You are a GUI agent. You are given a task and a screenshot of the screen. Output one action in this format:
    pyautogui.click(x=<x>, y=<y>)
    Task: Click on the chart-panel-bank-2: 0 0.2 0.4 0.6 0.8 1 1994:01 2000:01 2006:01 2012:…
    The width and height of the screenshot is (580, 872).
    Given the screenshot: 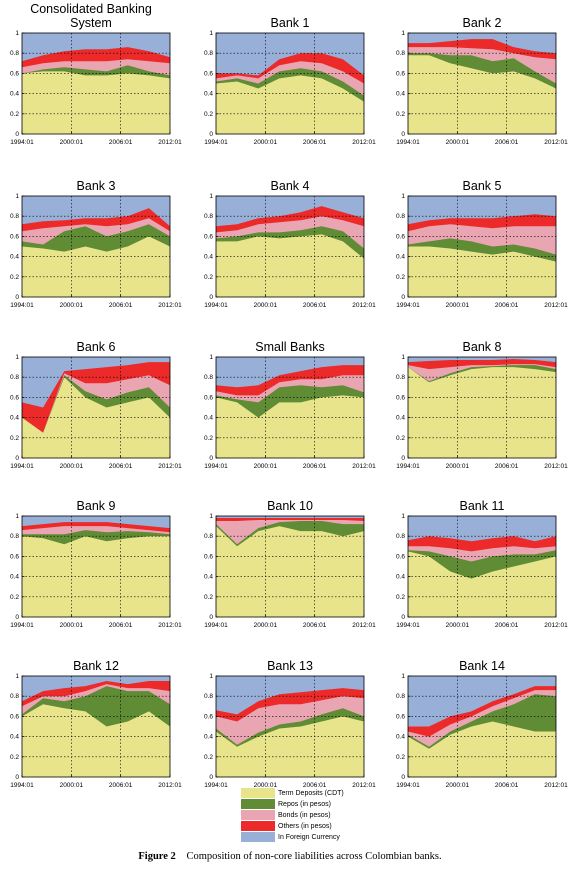 What is the action you would take?
    pyautogui.click(x=482, y=81)
    